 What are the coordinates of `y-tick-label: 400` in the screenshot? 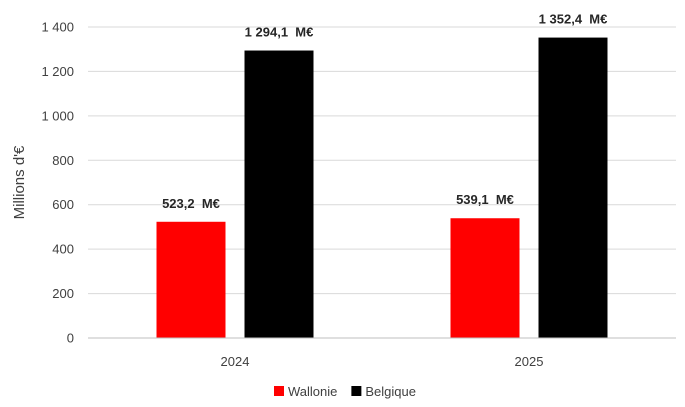 It's located at (63, 249).